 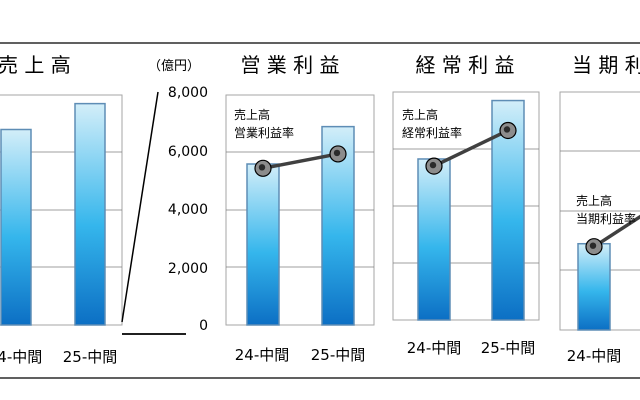 What do you see at coordinates (264, 132) in the screenshot?
I see `rate-legend-line2: 営業利益率` at bounding box center [264, 132].